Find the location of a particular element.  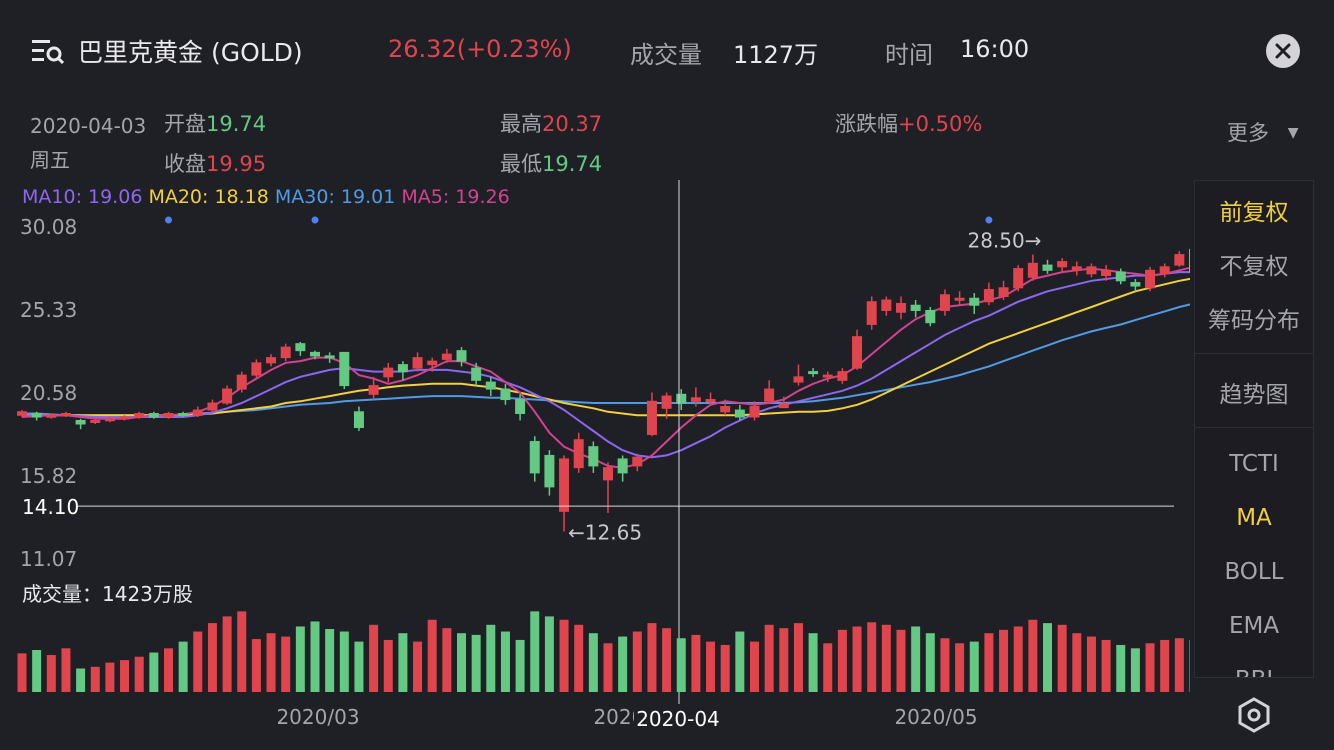

x-tick-label: 2020/05 is located at coordinates (935, 717).